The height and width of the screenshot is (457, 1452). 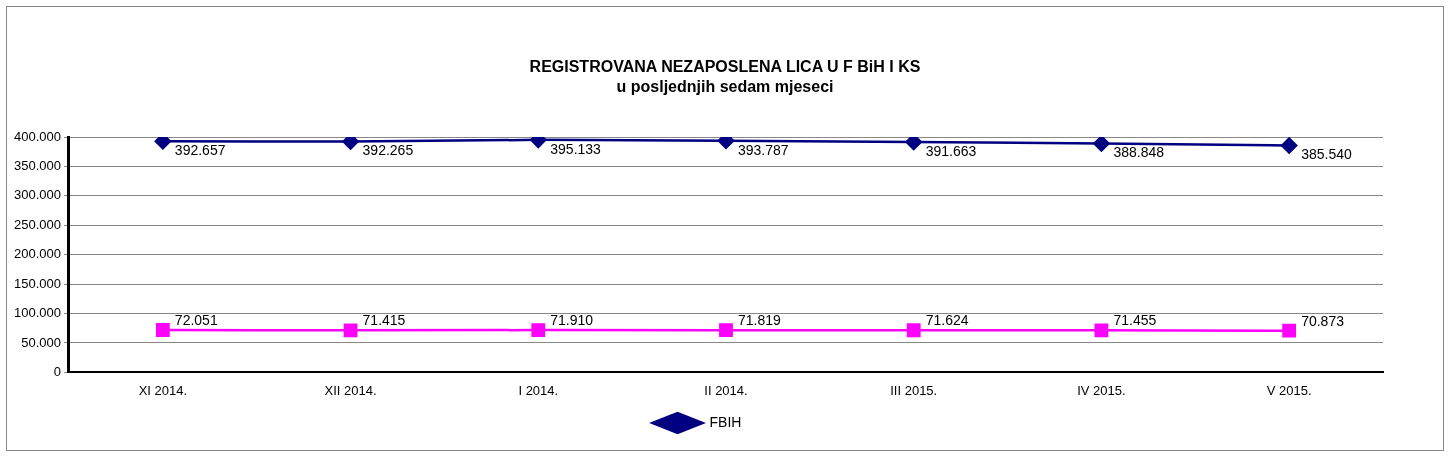 What do you see at coordinates (37, 195) in the screenshot?
I see `y-tick-label: 300.000` at bounding box center [37, 195].